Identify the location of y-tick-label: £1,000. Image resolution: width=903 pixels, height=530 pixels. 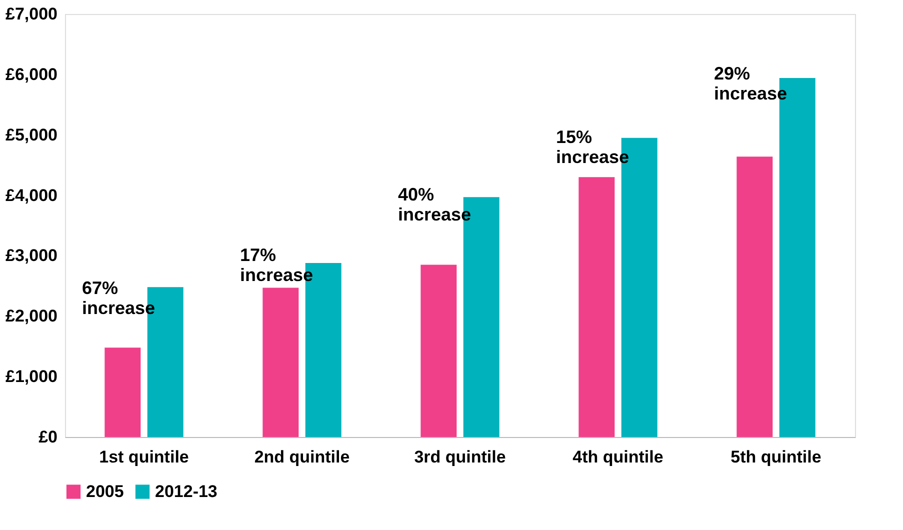
(32, 376).